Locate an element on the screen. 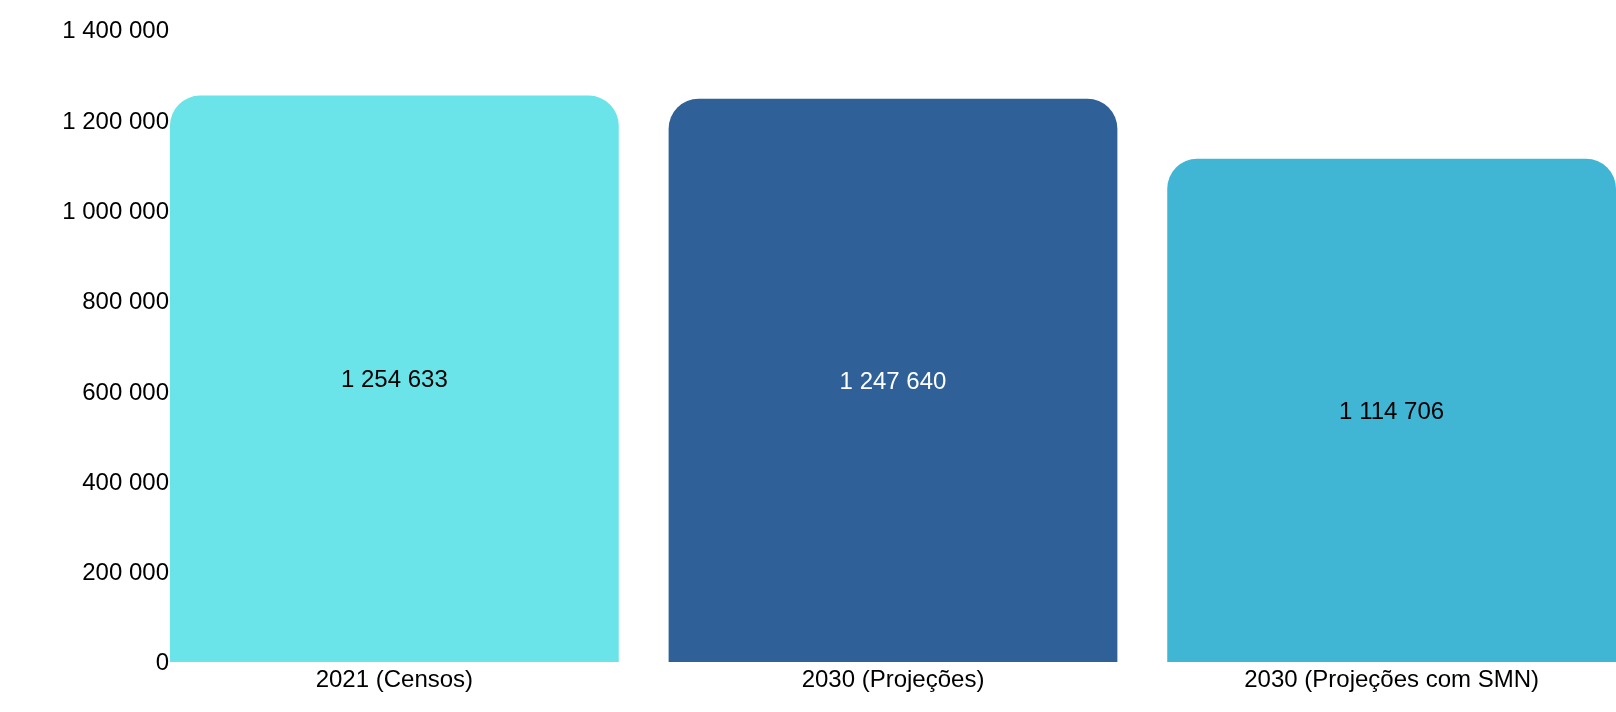  data-label: 1 254 633 is located at coordinates (394, 379).